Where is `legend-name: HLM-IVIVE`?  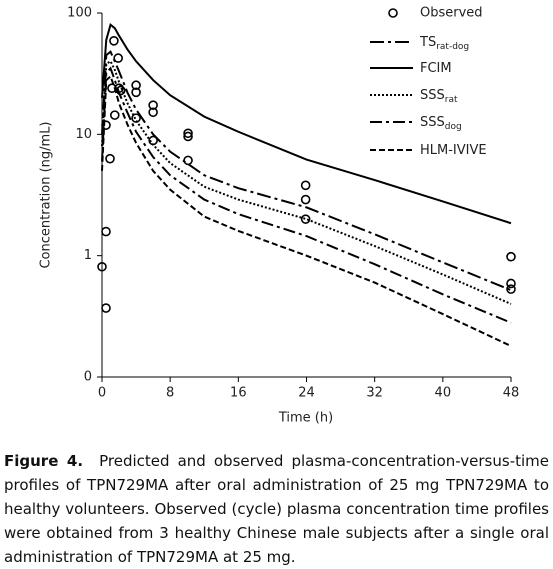 legend-name: HLM-IVIVE is located at coordinates (453, 150).